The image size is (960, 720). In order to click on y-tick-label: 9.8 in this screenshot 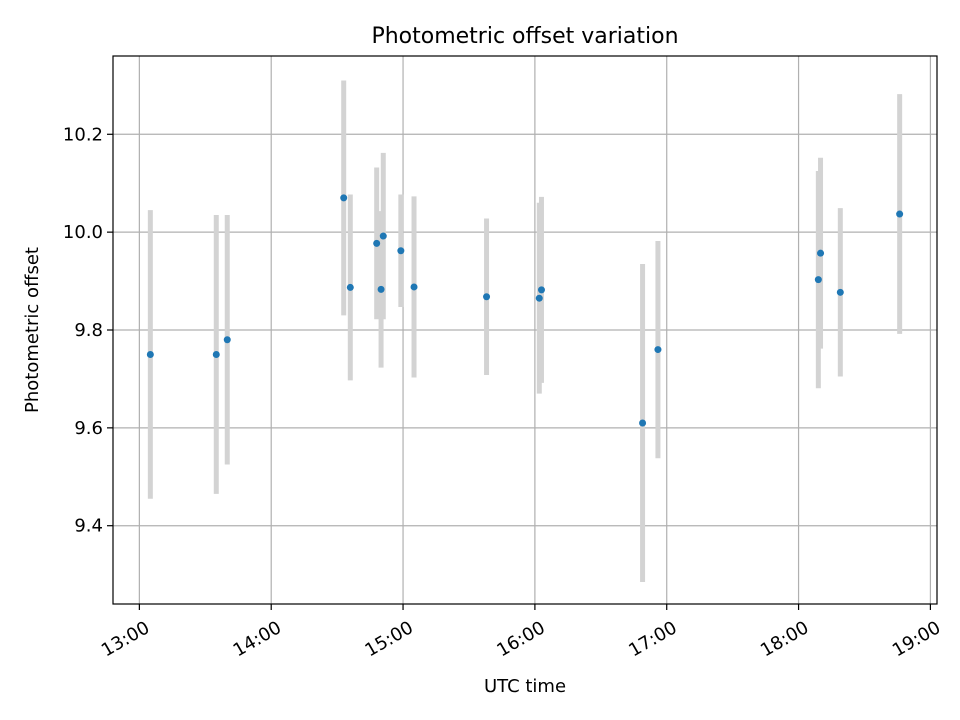, I will do `click(88, 330)`.